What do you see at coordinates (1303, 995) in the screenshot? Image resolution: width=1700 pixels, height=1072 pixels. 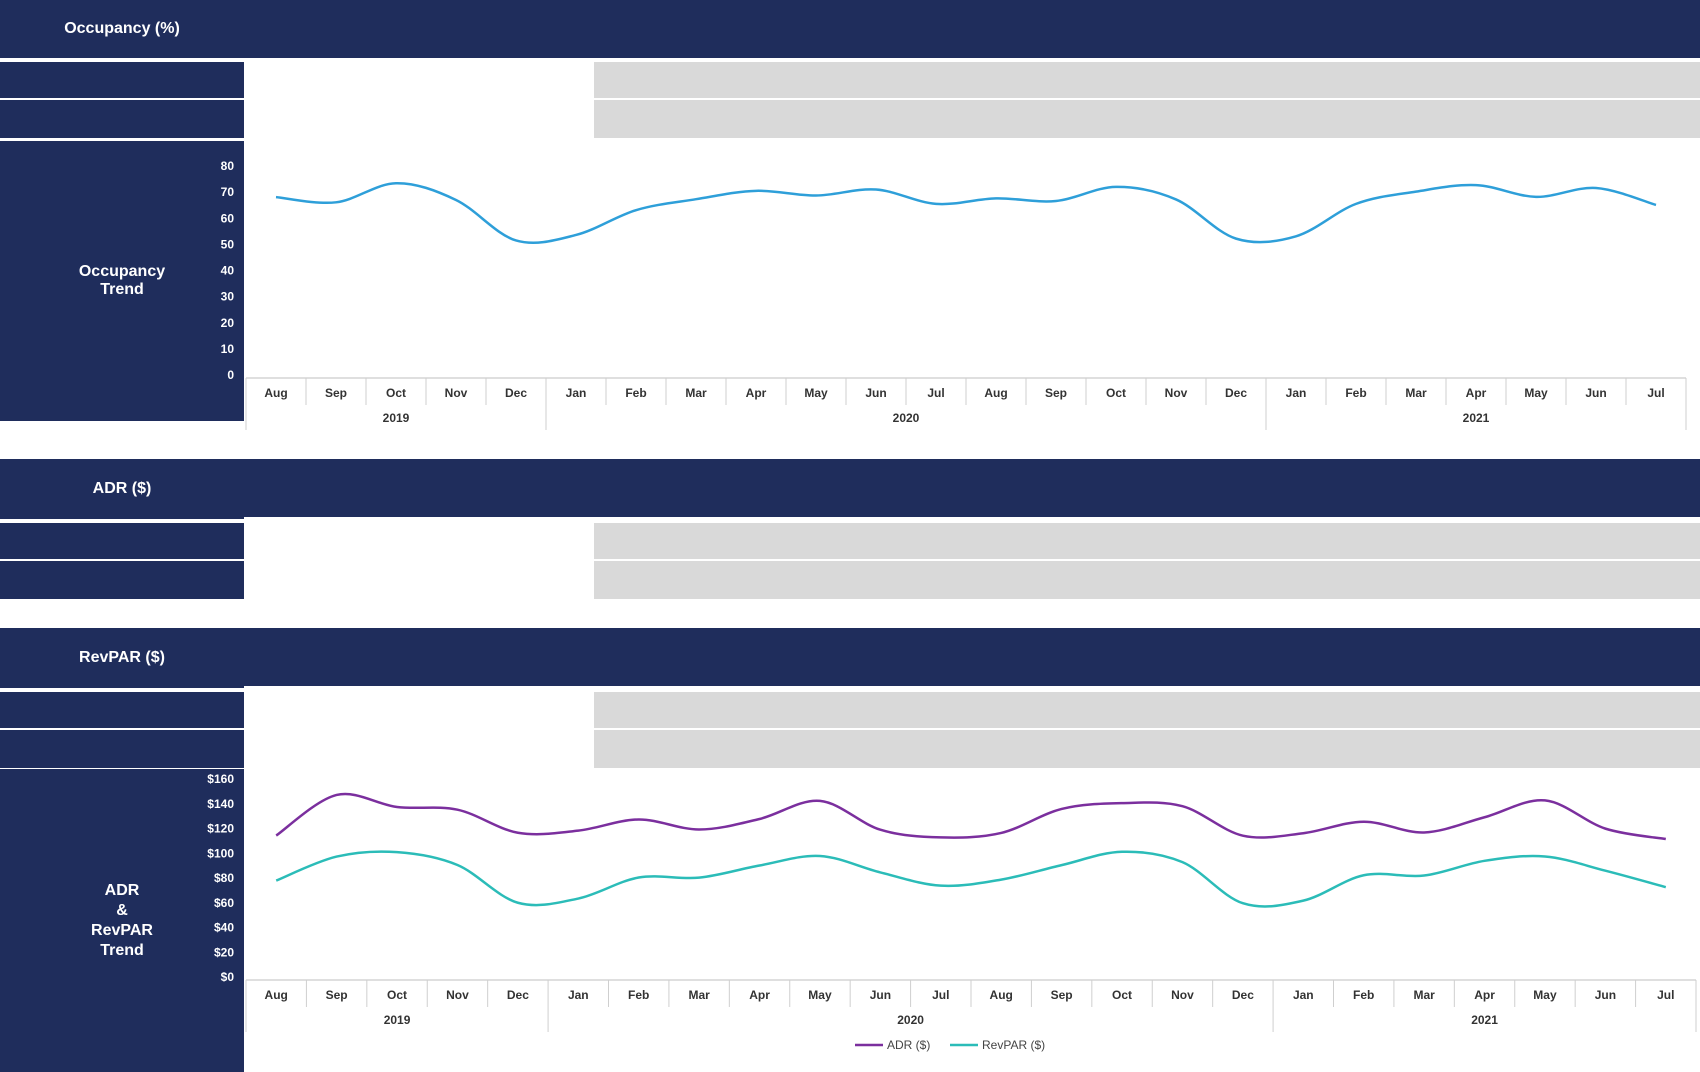 I see `chart1-xtick-17: Jan` at bounding box center [1303, 995].